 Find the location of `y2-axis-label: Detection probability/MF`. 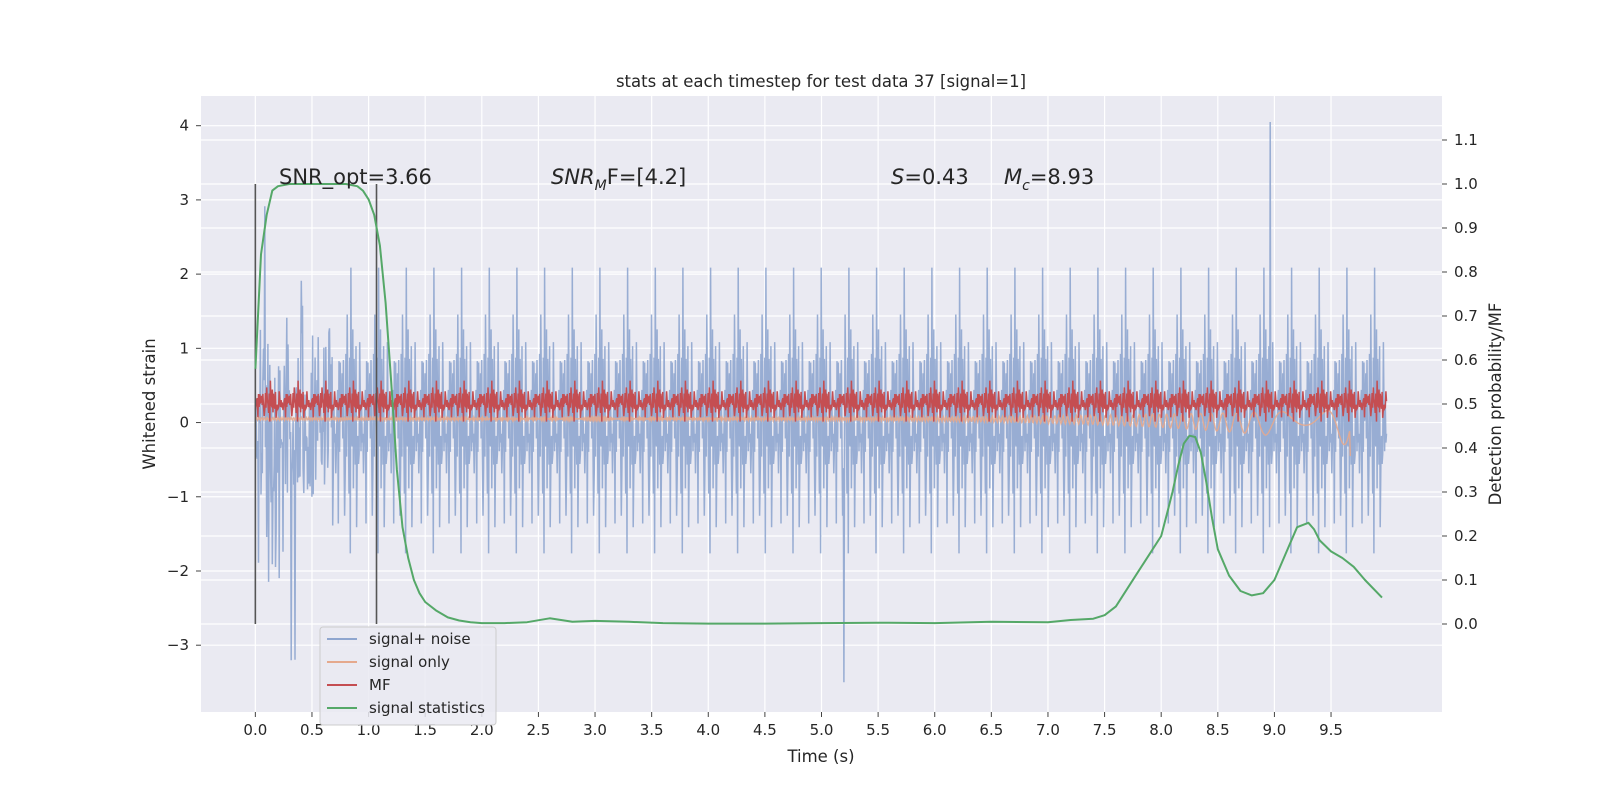

y2-axis-label: Detection probability/MF is located at coordinates (1495, 404).